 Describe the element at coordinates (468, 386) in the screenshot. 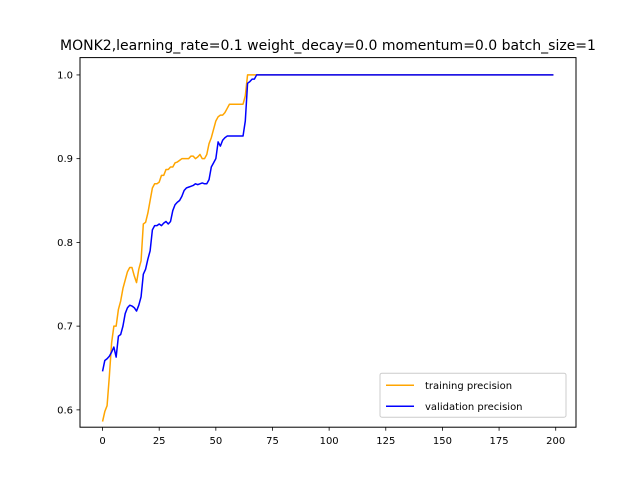

I see `legend-label-0: training precision` at that location.